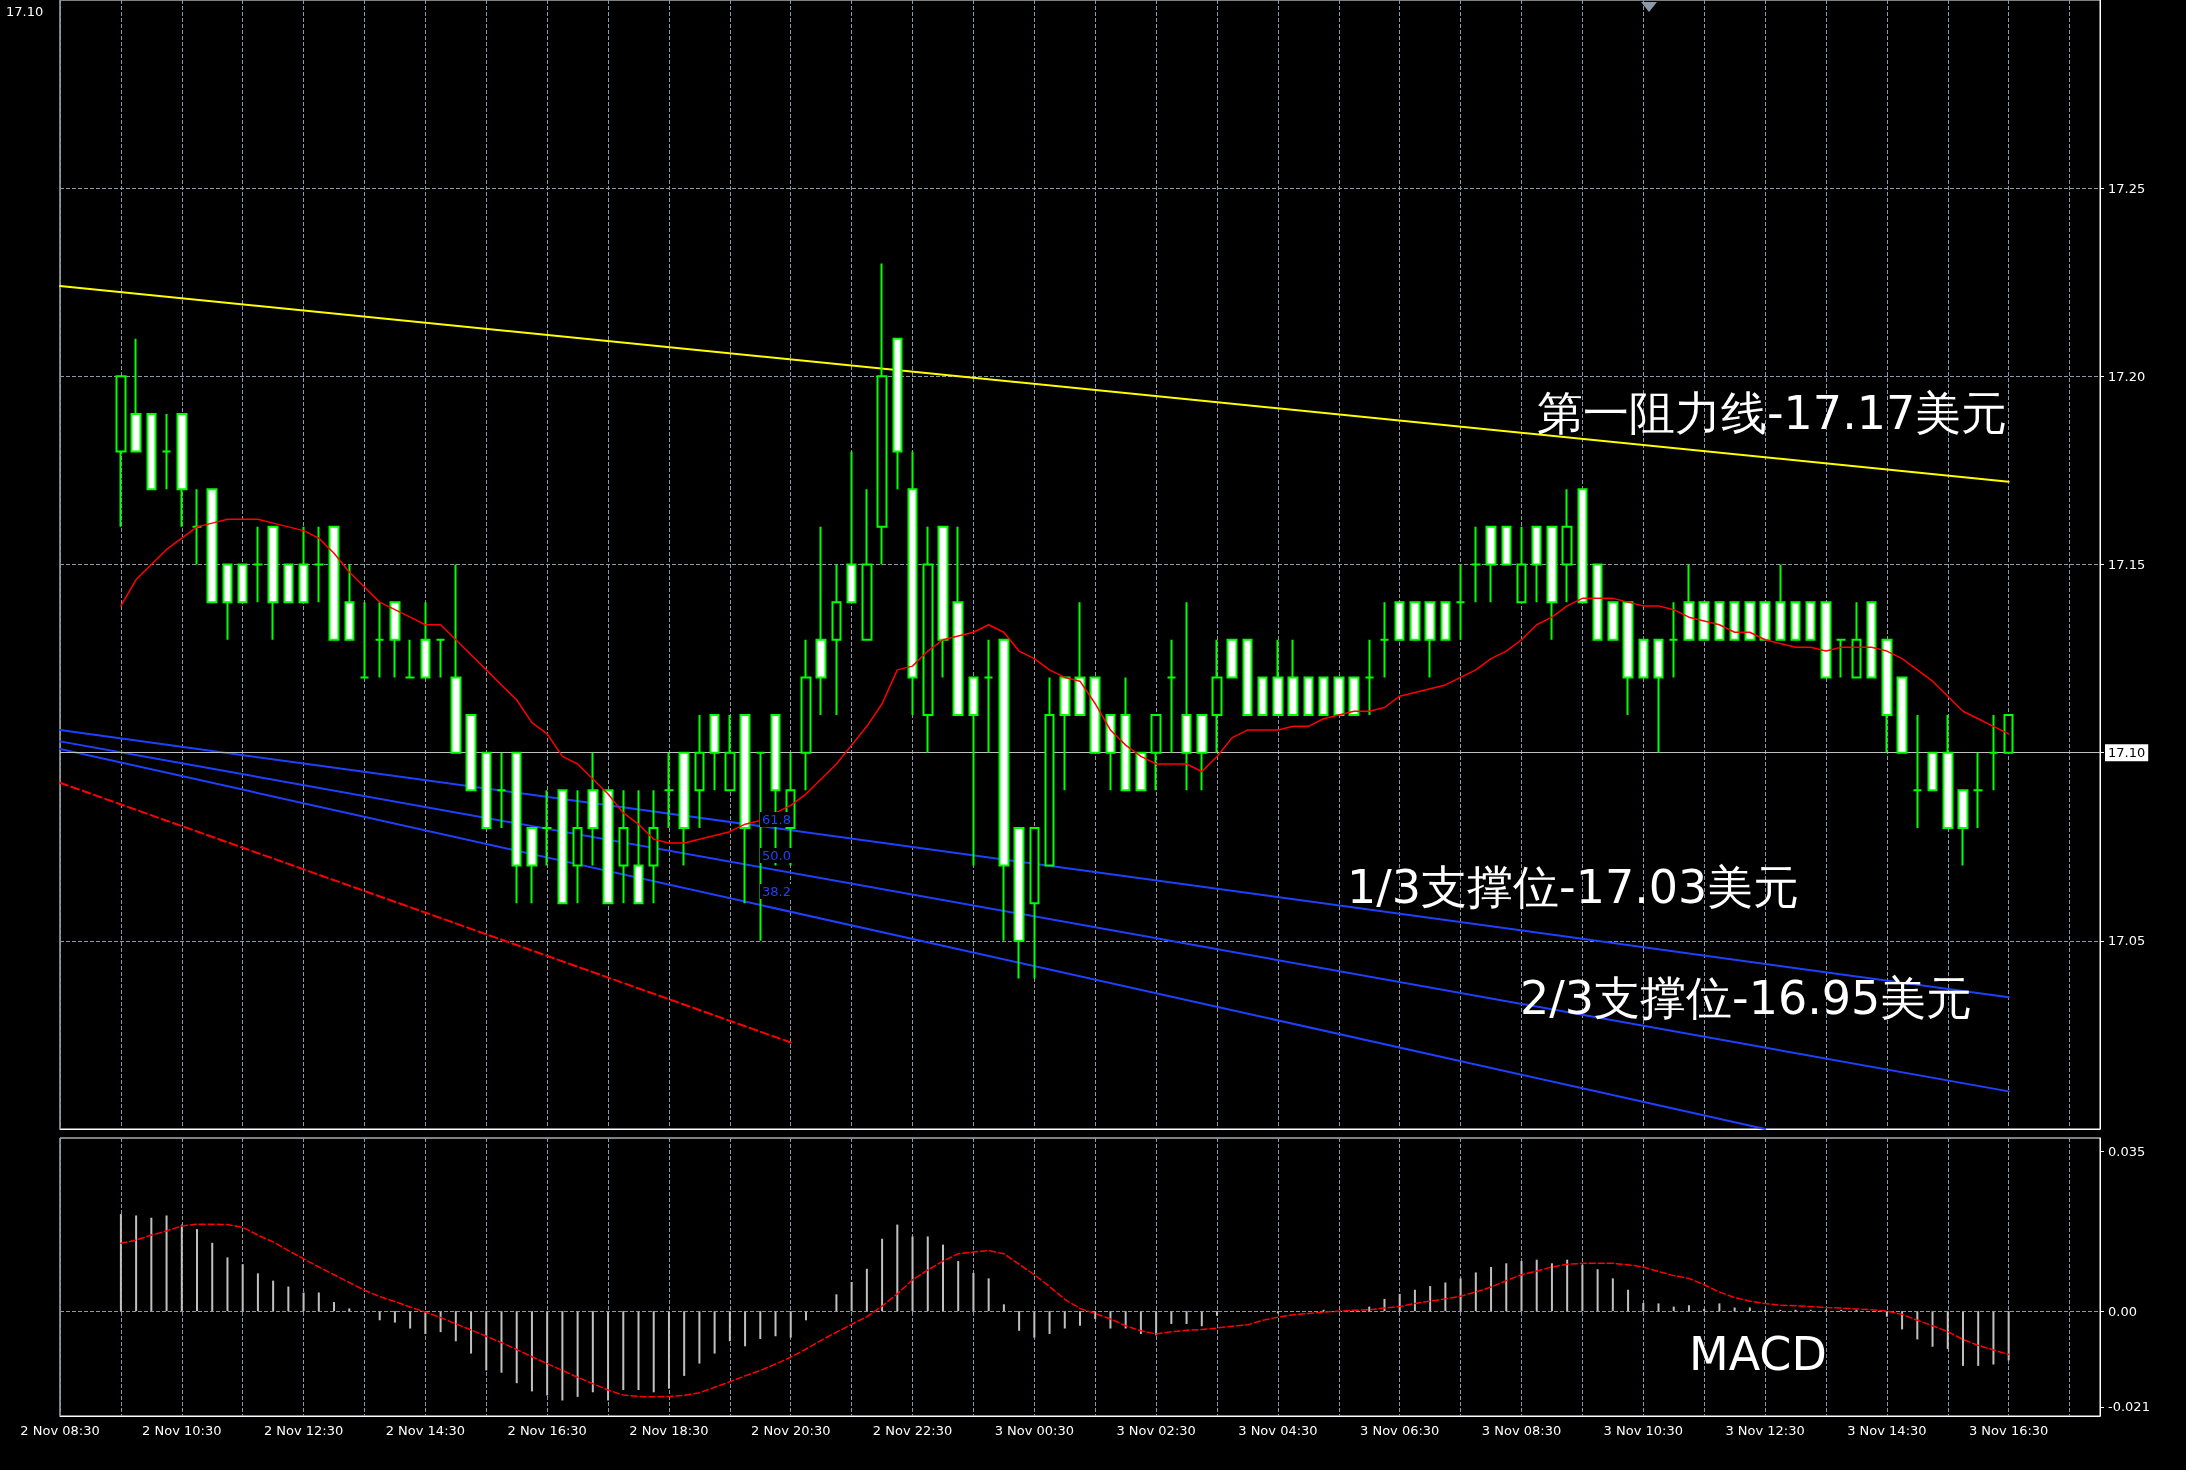  What do you see at coordinates (776, 819) in the screenshot?
I see `annotation: 61.8` at bounding box center [776, 819].